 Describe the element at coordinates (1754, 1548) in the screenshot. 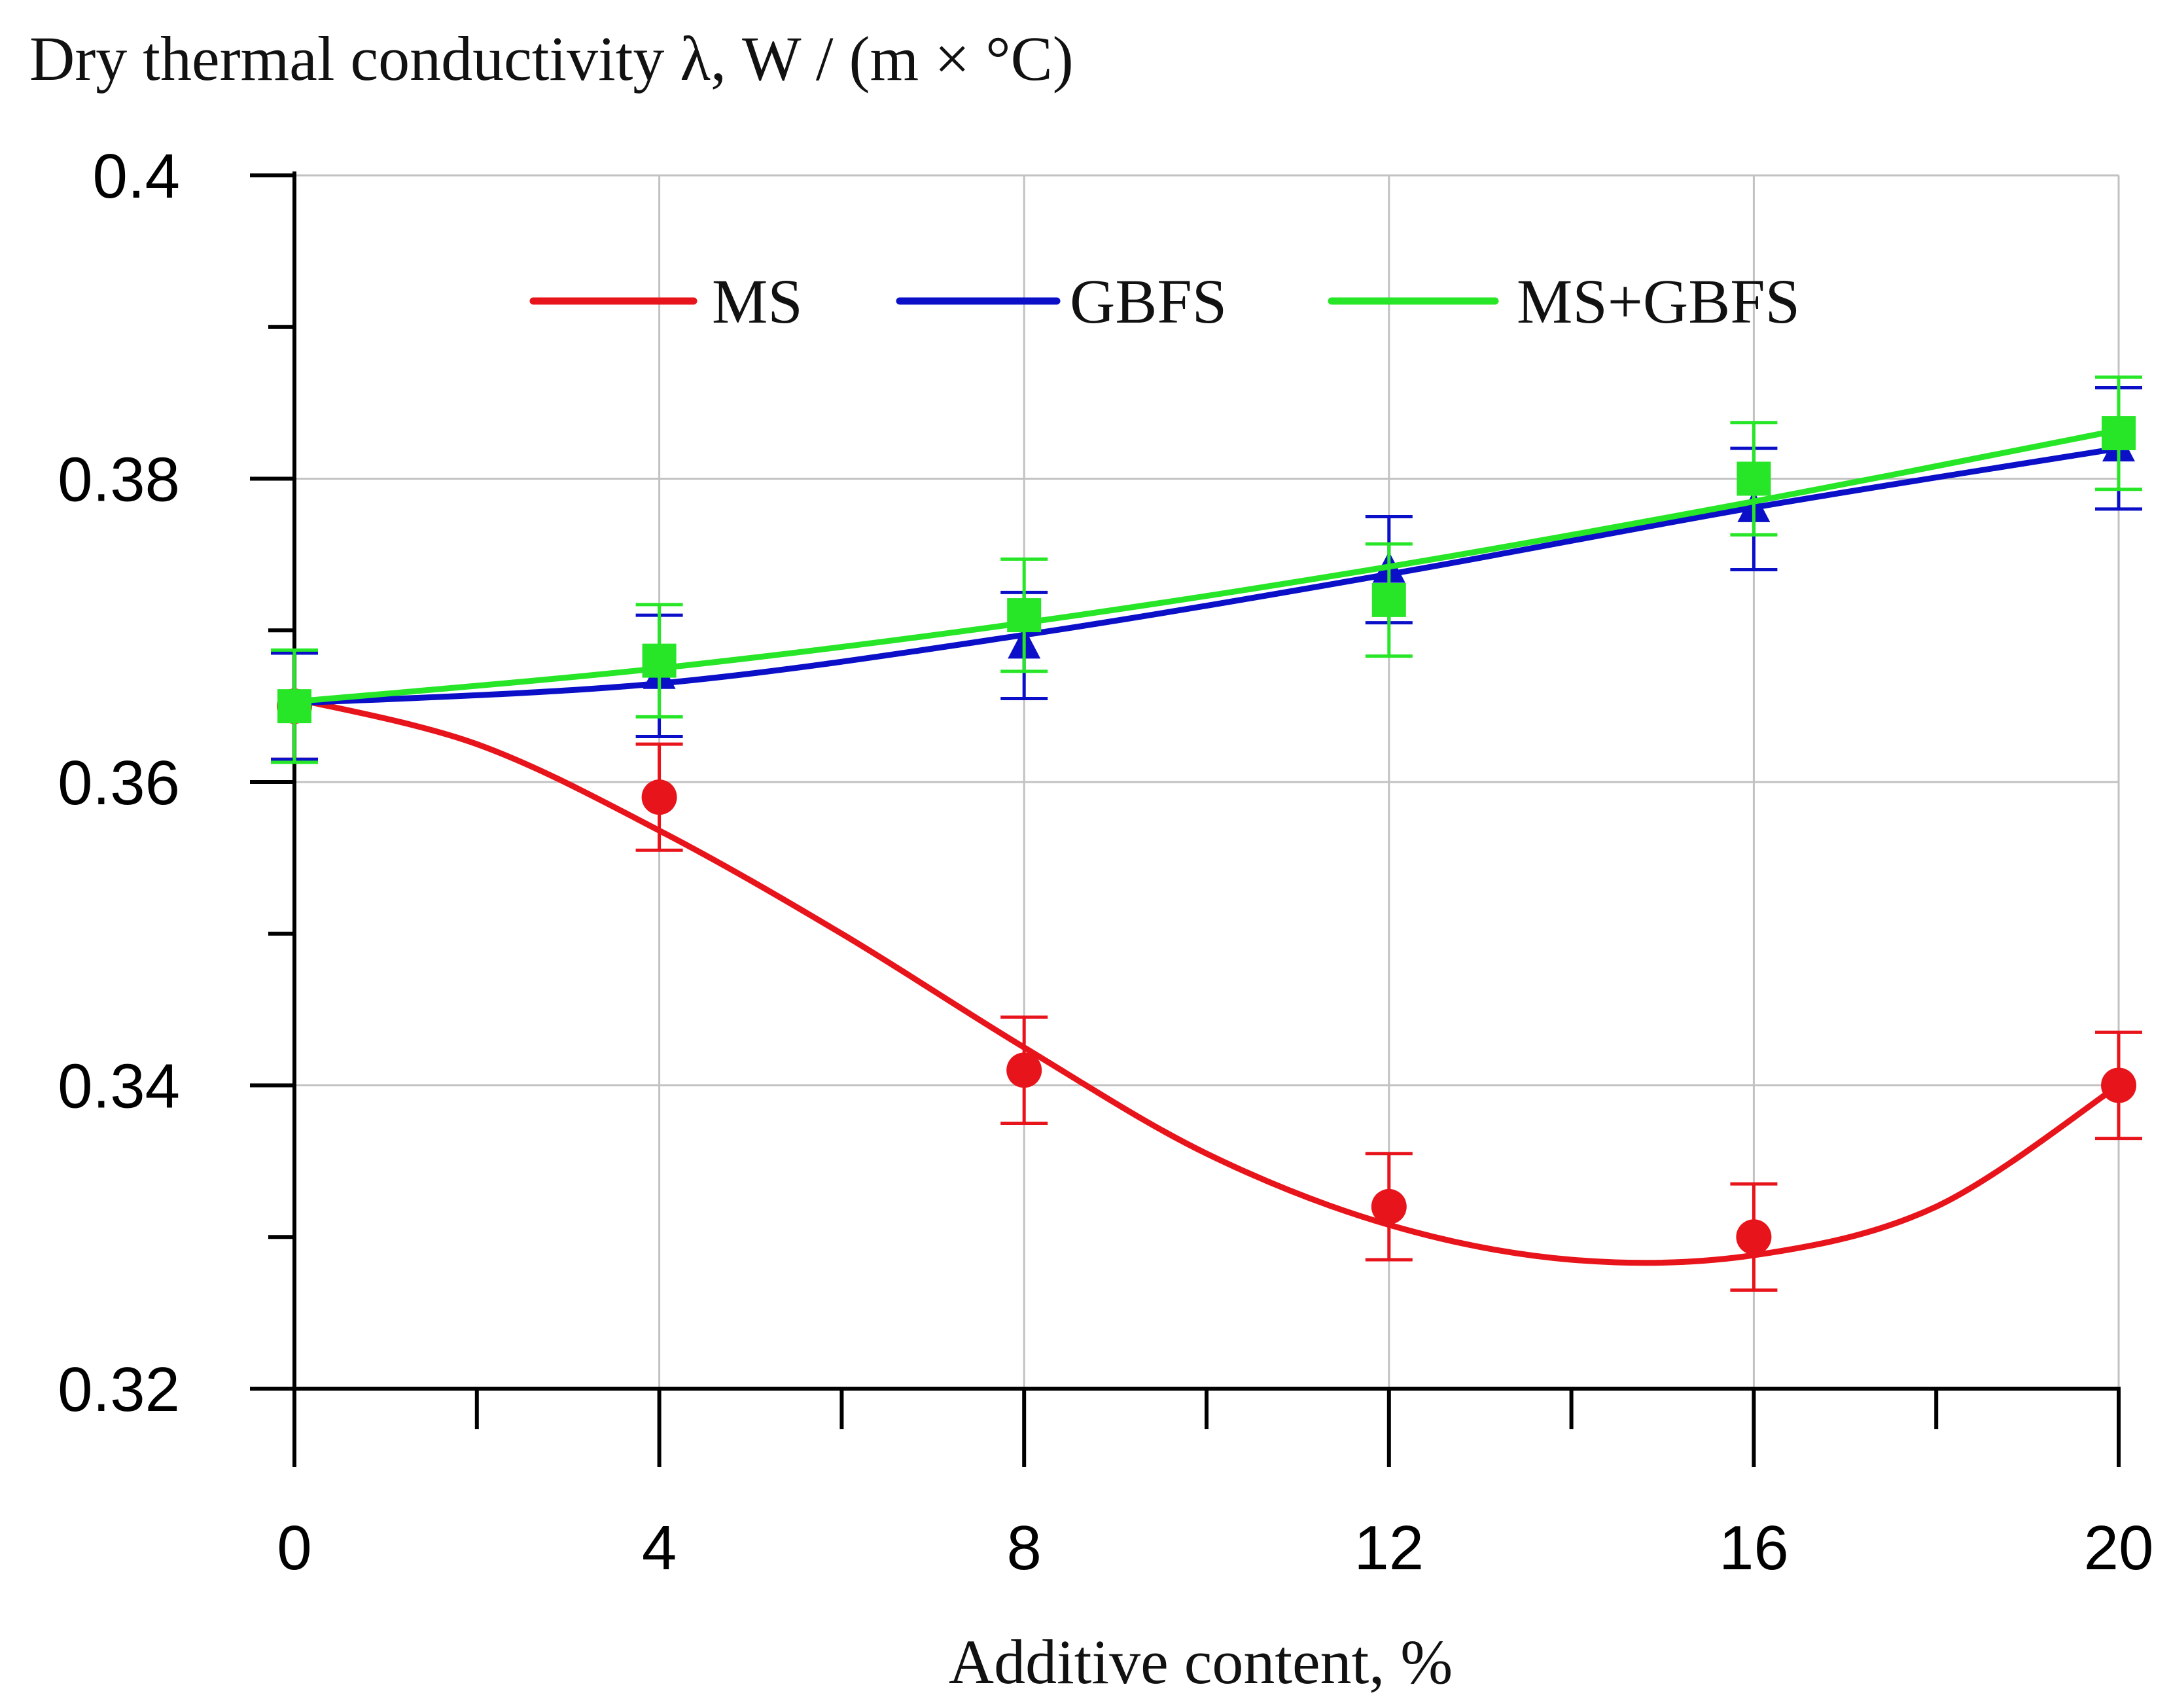

I see `x-tick-label: 16` at that location.